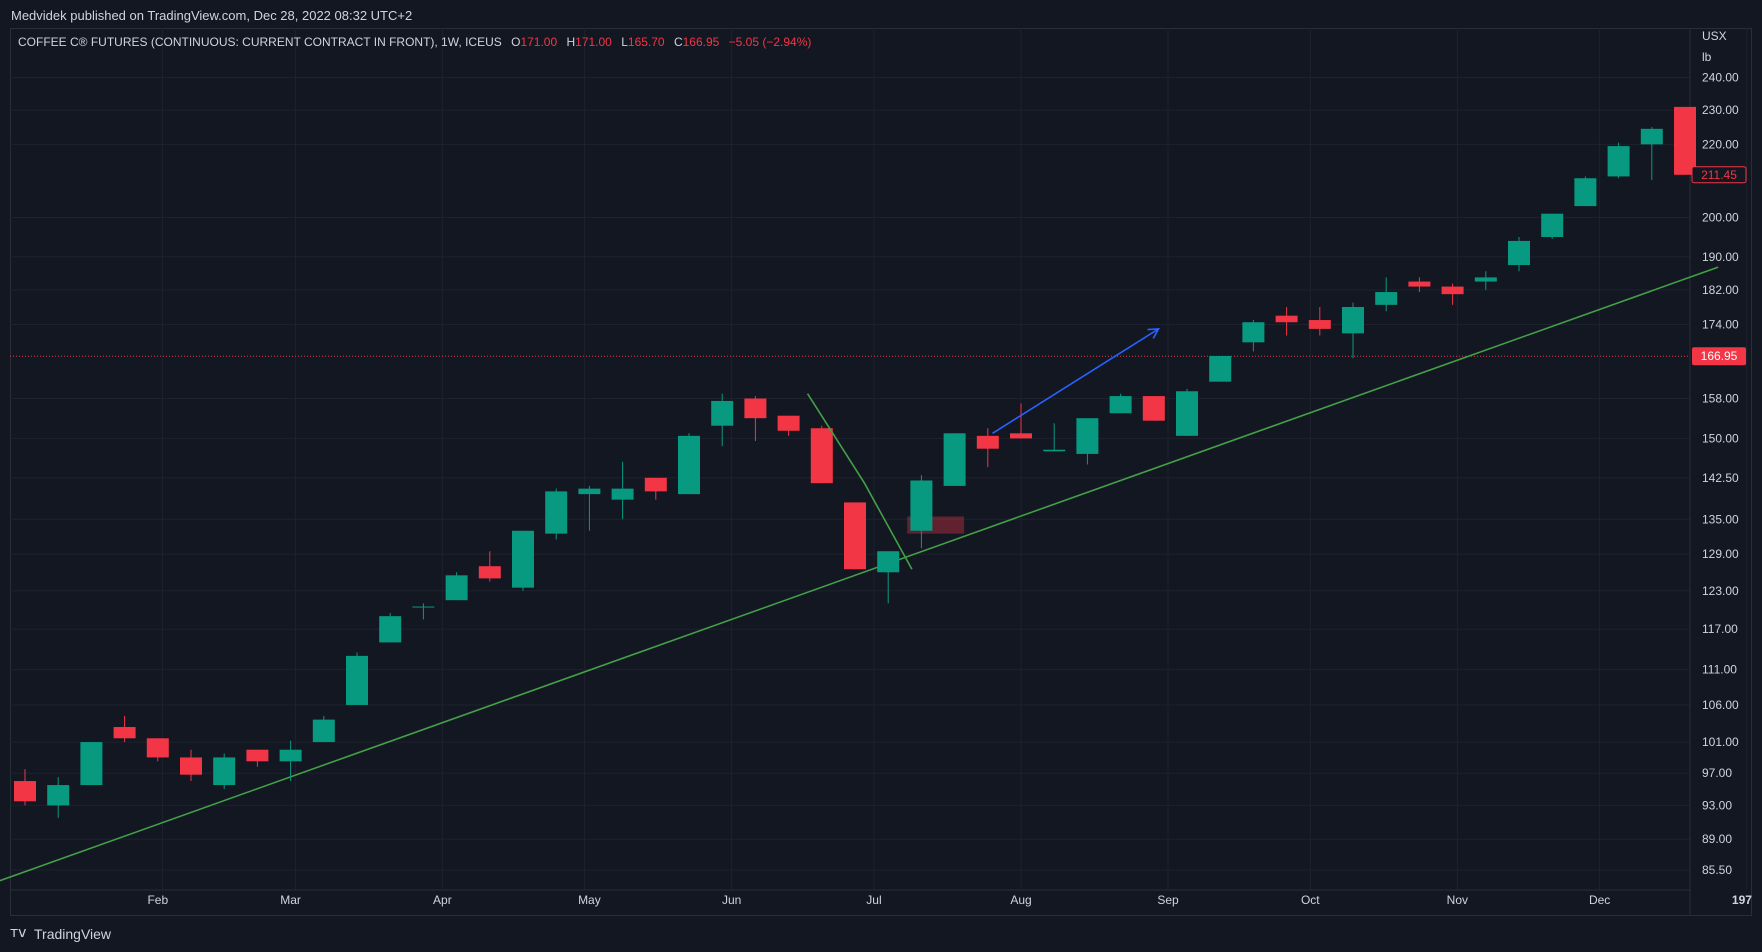  What do you see at coordinates (881, 934) in the screenshot?
I see `footer: ᴛᴠ TradingView` at bounding box center [881, 934].